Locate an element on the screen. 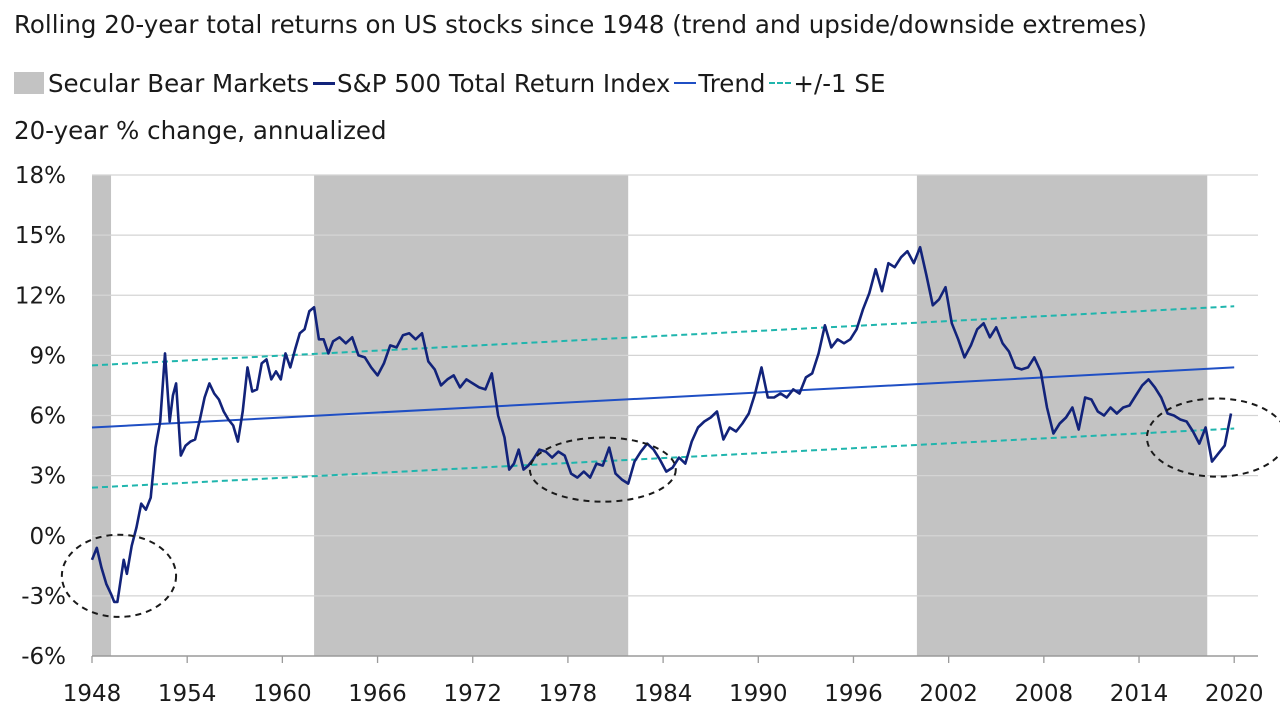 The image size is (1280, 720). upper-se-line is located at coordinates (663, 336).